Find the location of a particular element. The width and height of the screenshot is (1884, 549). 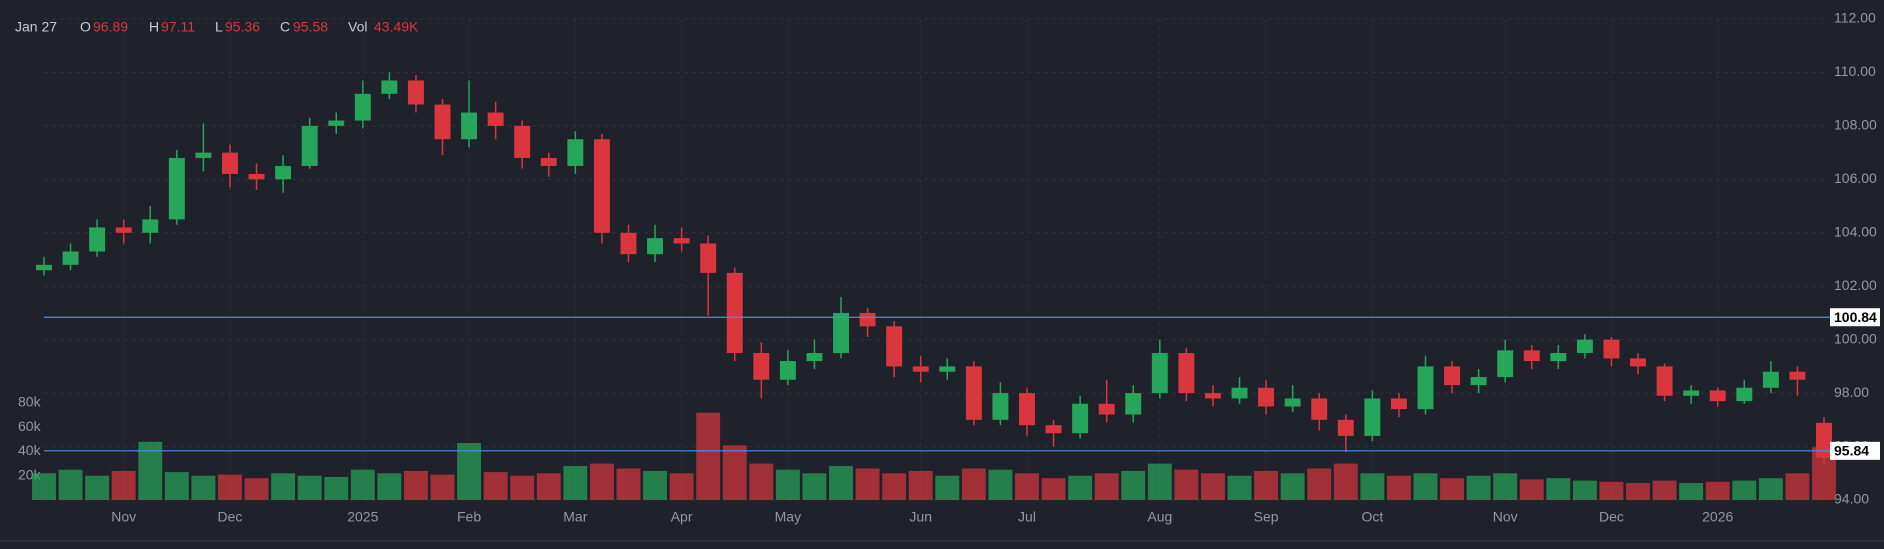

x-tick-label: 2026 is located at coordinates (1717, 517).